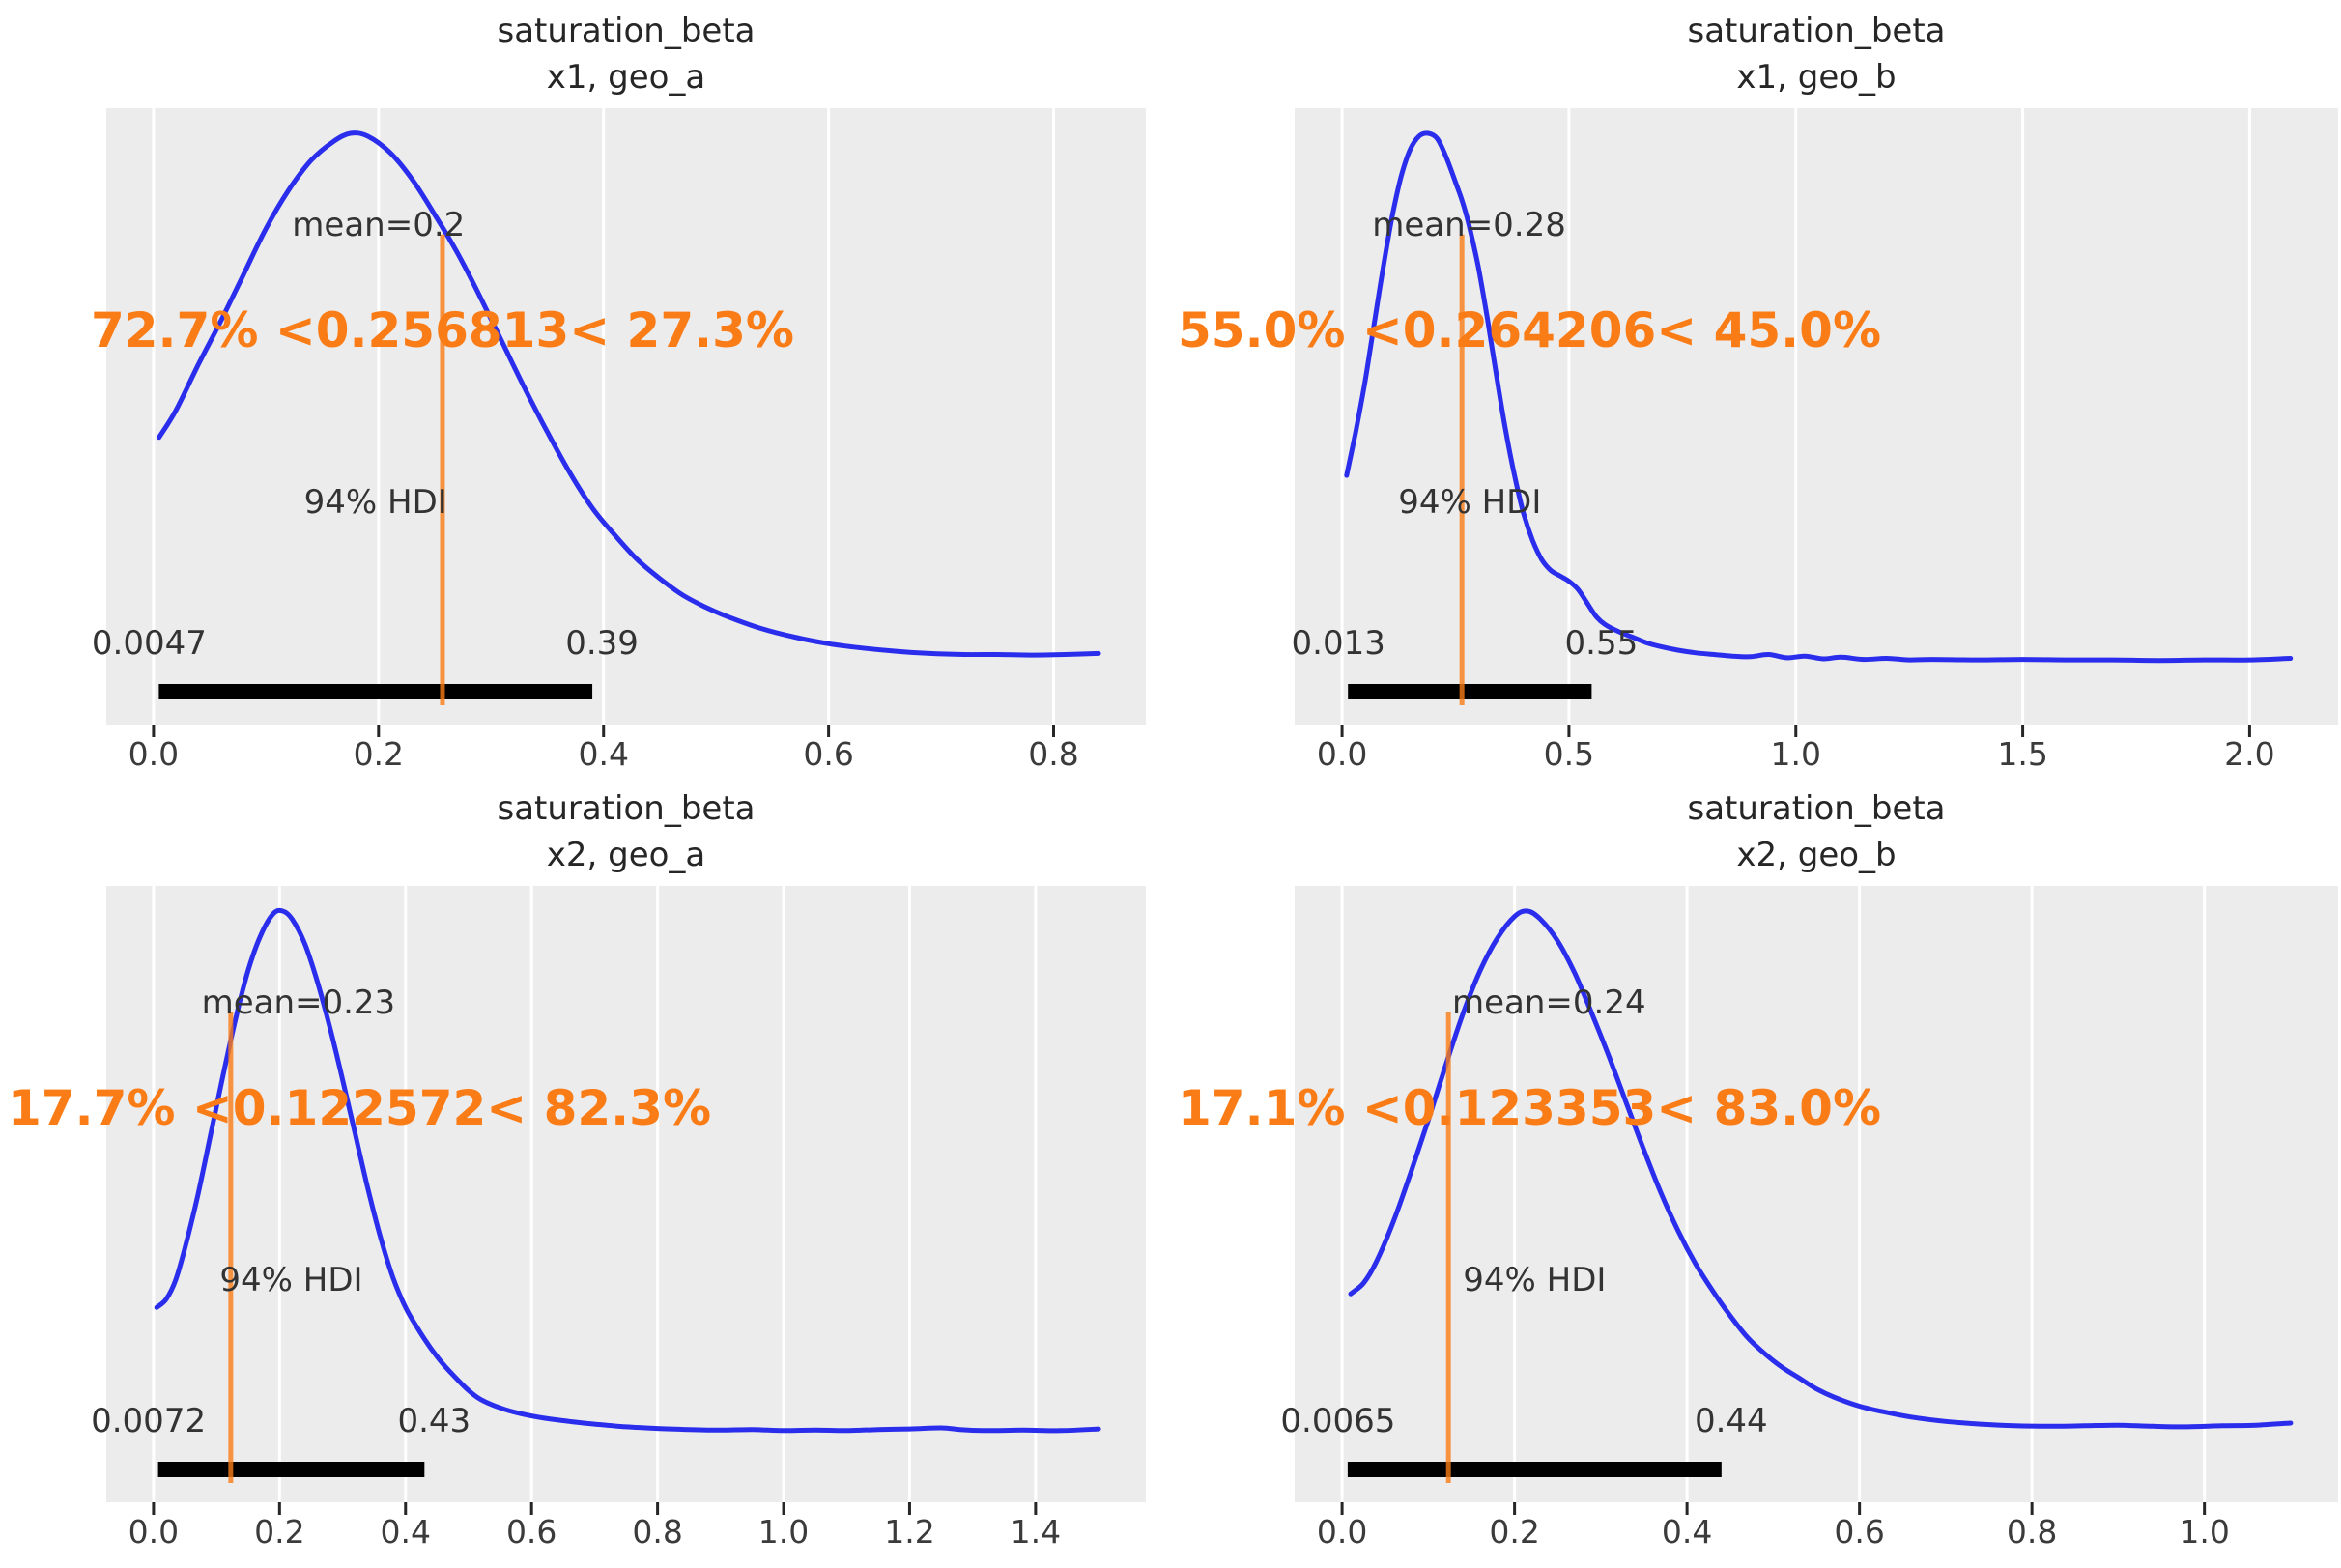 The image size is (2341, 1568). I want to click on hdi-high-label: 0.43, so click(434, 1420).